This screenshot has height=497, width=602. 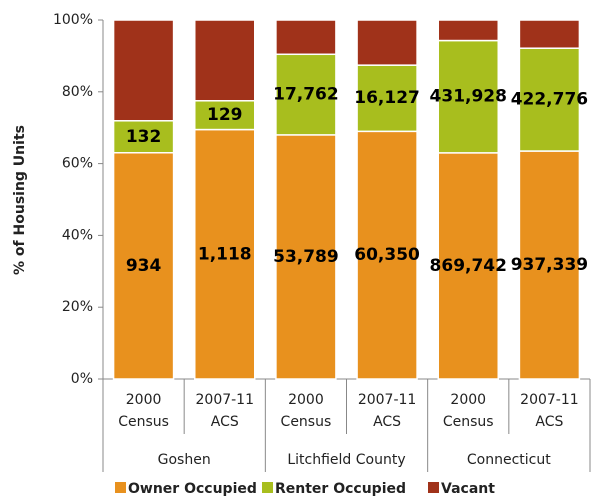 I want to click on y-tick-label: 0%, so click(x=82, y=379).